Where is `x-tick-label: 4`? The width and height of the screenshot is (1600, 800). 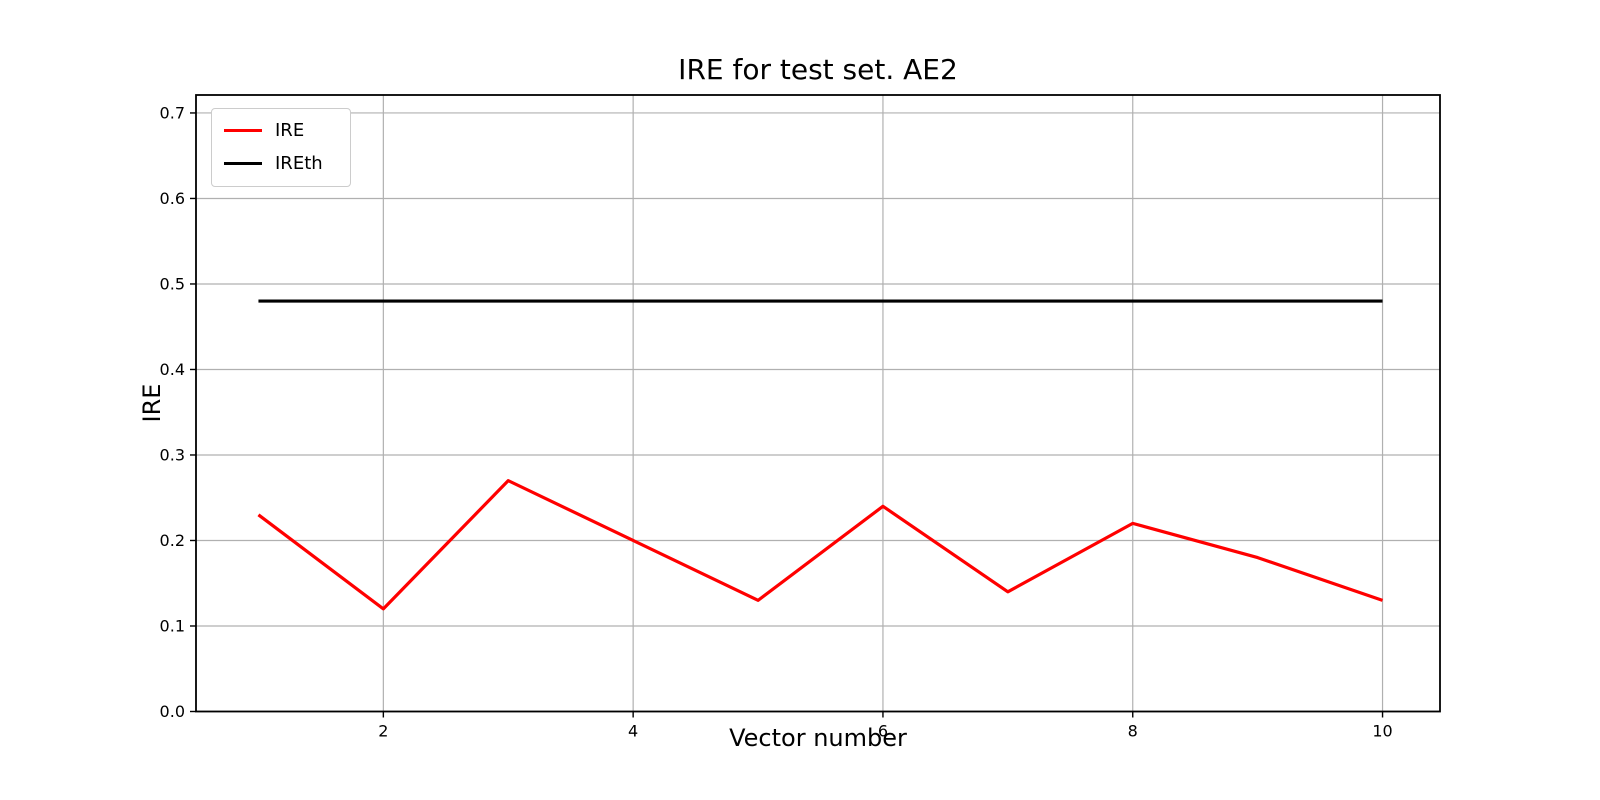
x-tick-label: 4 is located at coordinates (633, 731).